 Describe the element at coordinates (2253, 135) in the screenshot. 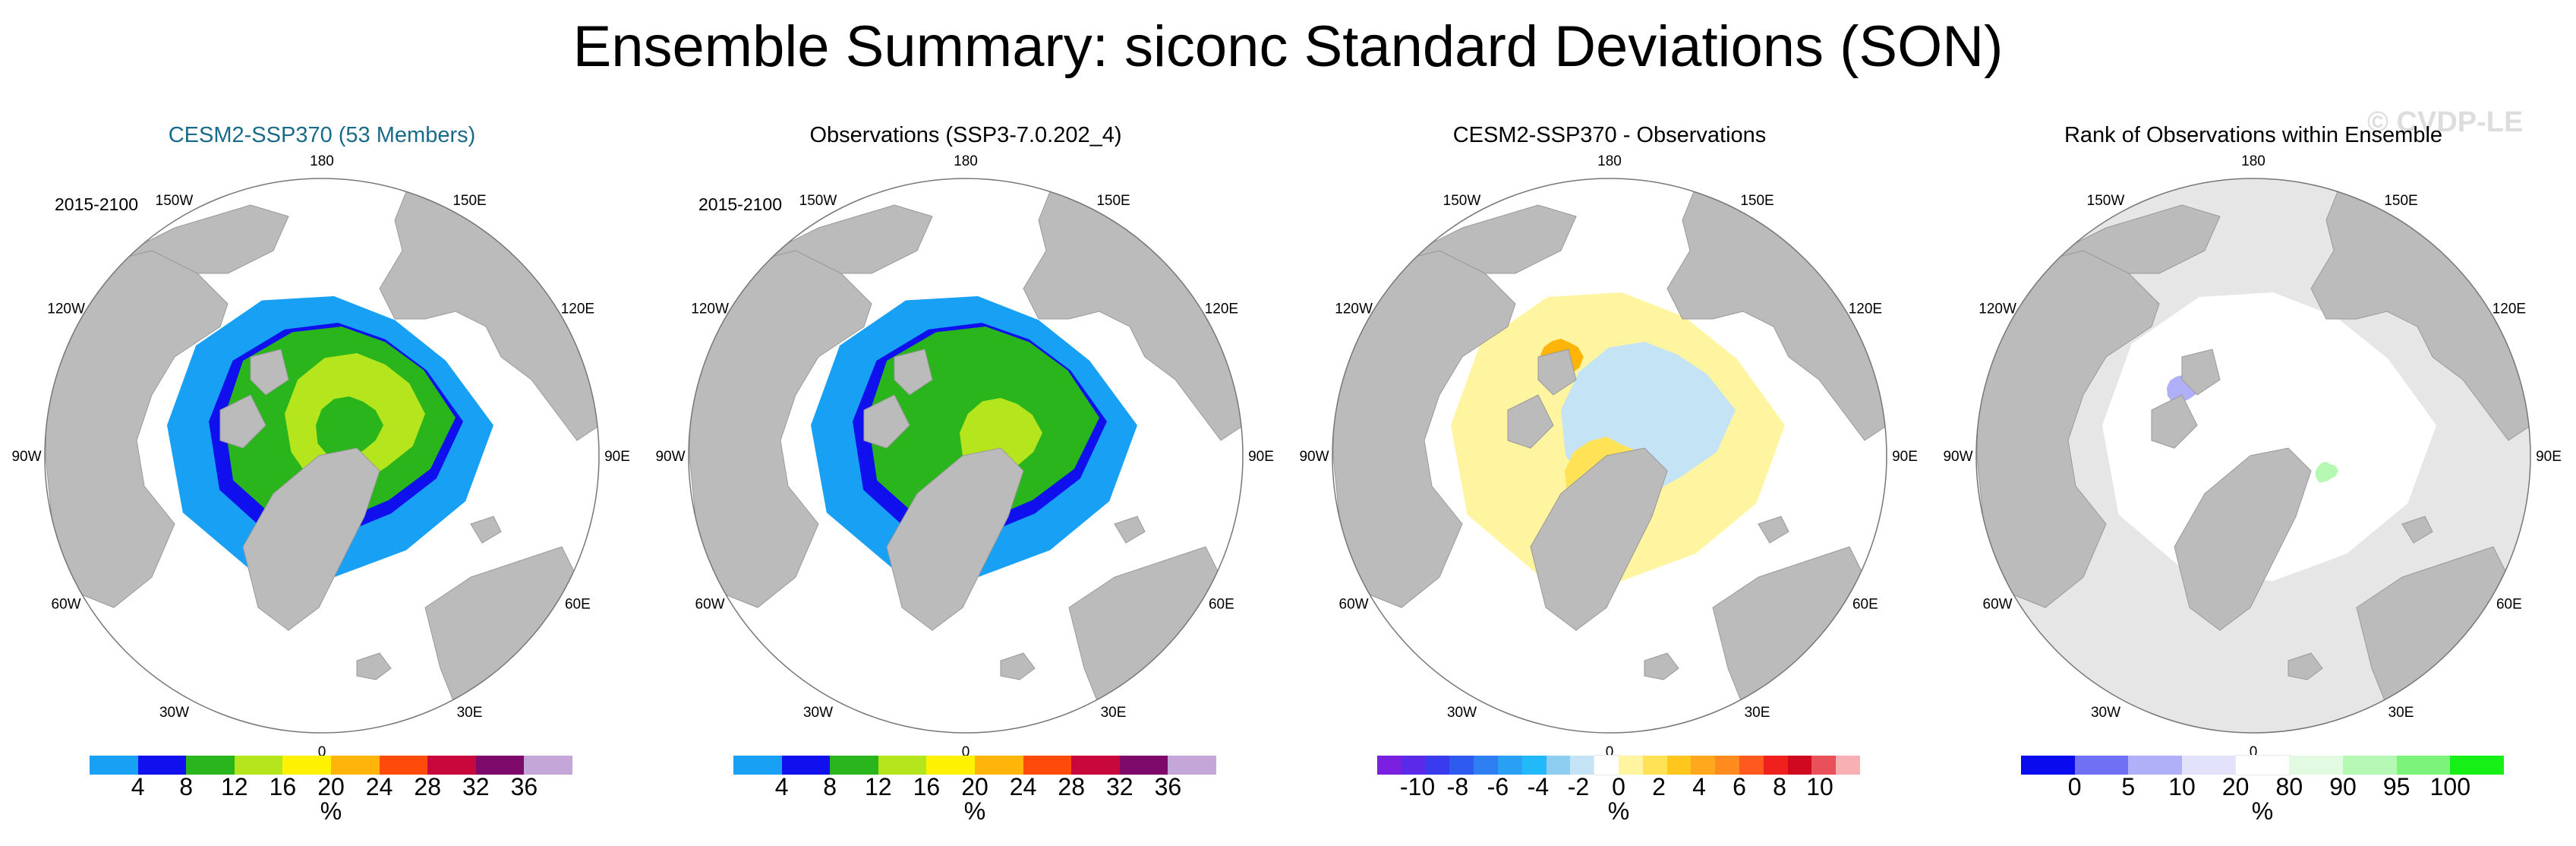

I see `panel-title: Rank of Observations within Ensemble` at that location.